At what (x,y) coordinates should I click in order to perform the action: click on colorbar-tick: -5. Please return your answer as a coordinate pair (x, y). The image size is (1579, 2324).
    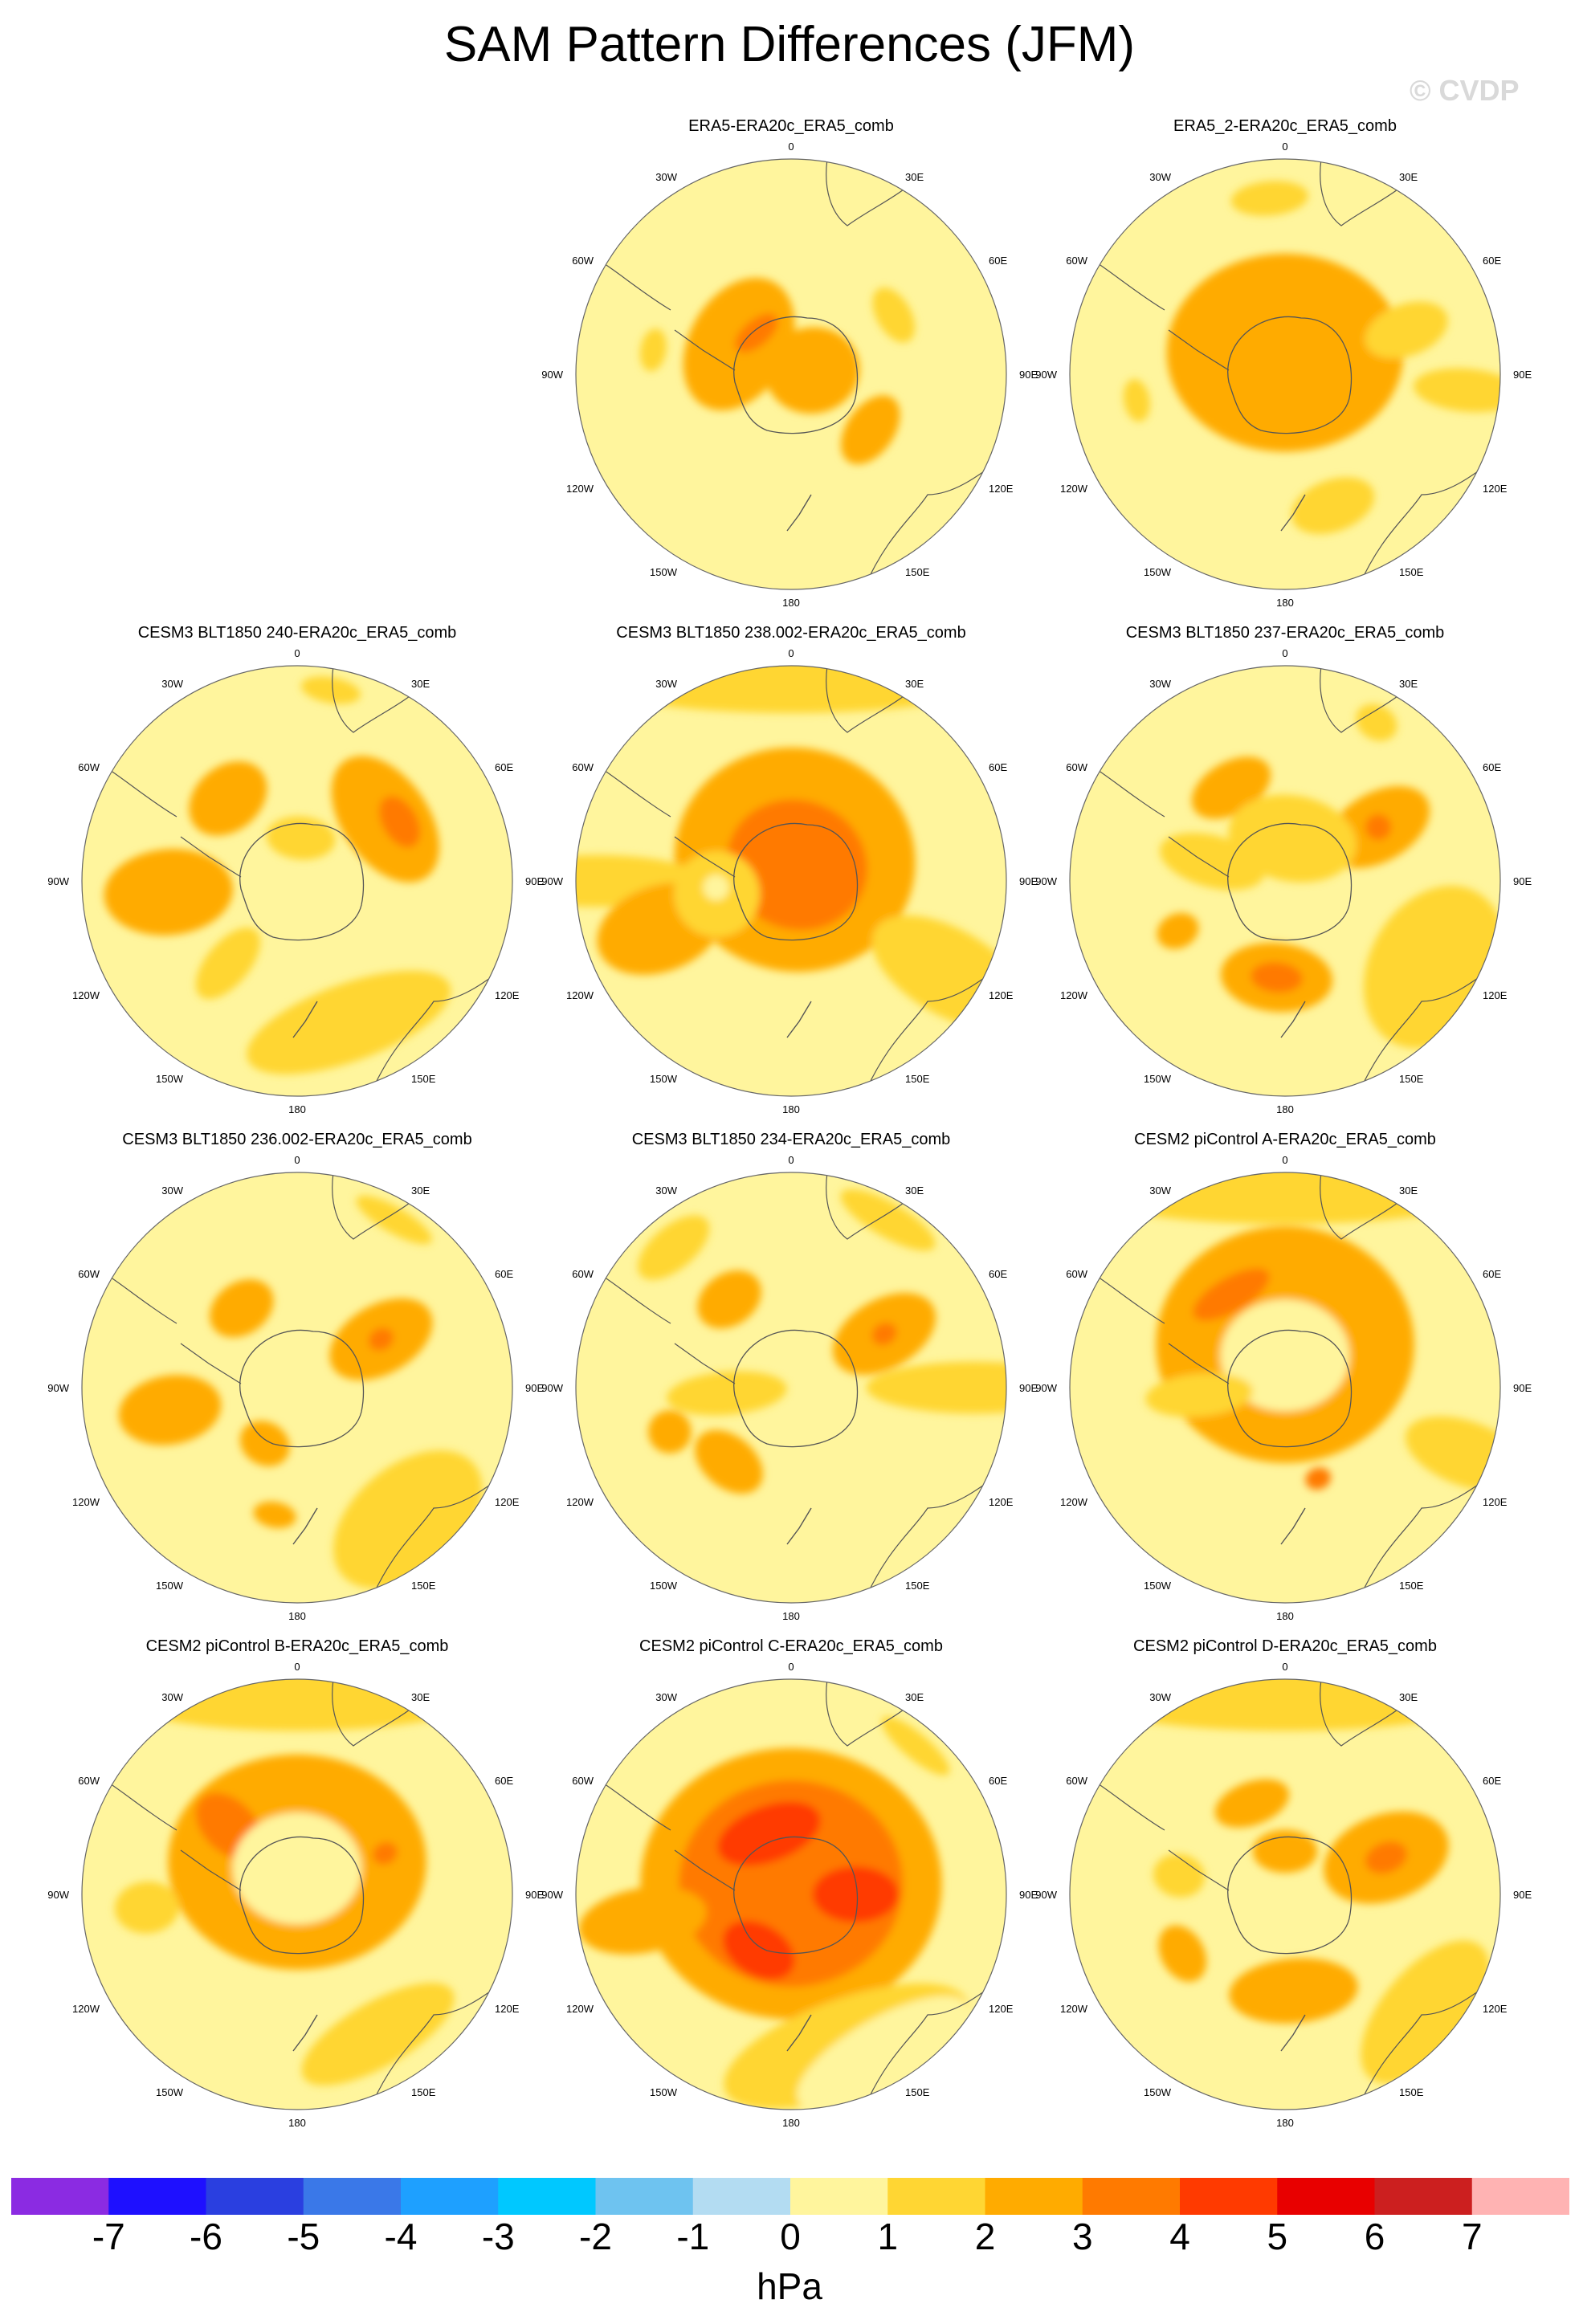
    Looking at the image, I should click on (303, 2236).